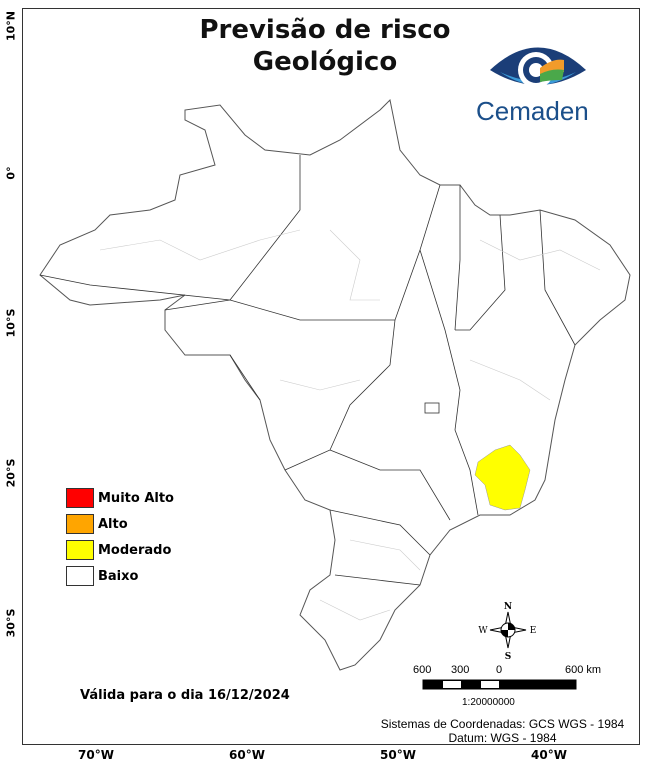 This screenshot has width=651, height=768. What do you see at coordinates (502, 738) in the screenshot?
I see `datum-line: Datum: WGS - 1984` at bounding box center [502, 738].